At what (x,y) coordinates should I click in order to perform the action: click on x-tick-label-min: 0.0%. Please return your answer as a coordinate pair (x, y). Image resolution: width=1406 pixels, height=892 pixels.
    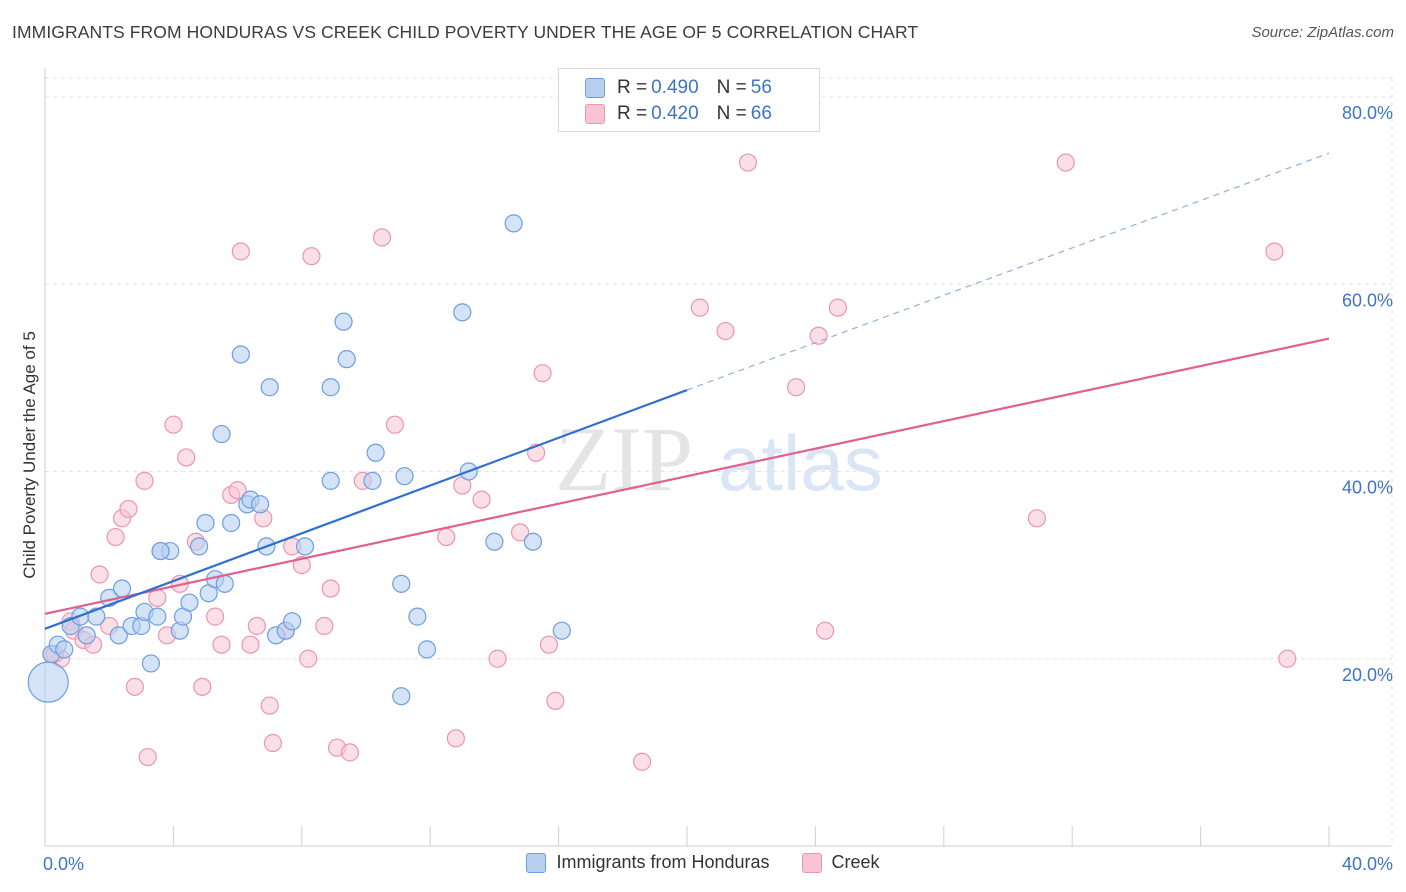
    Looking at the image, I should click on (63, 864).